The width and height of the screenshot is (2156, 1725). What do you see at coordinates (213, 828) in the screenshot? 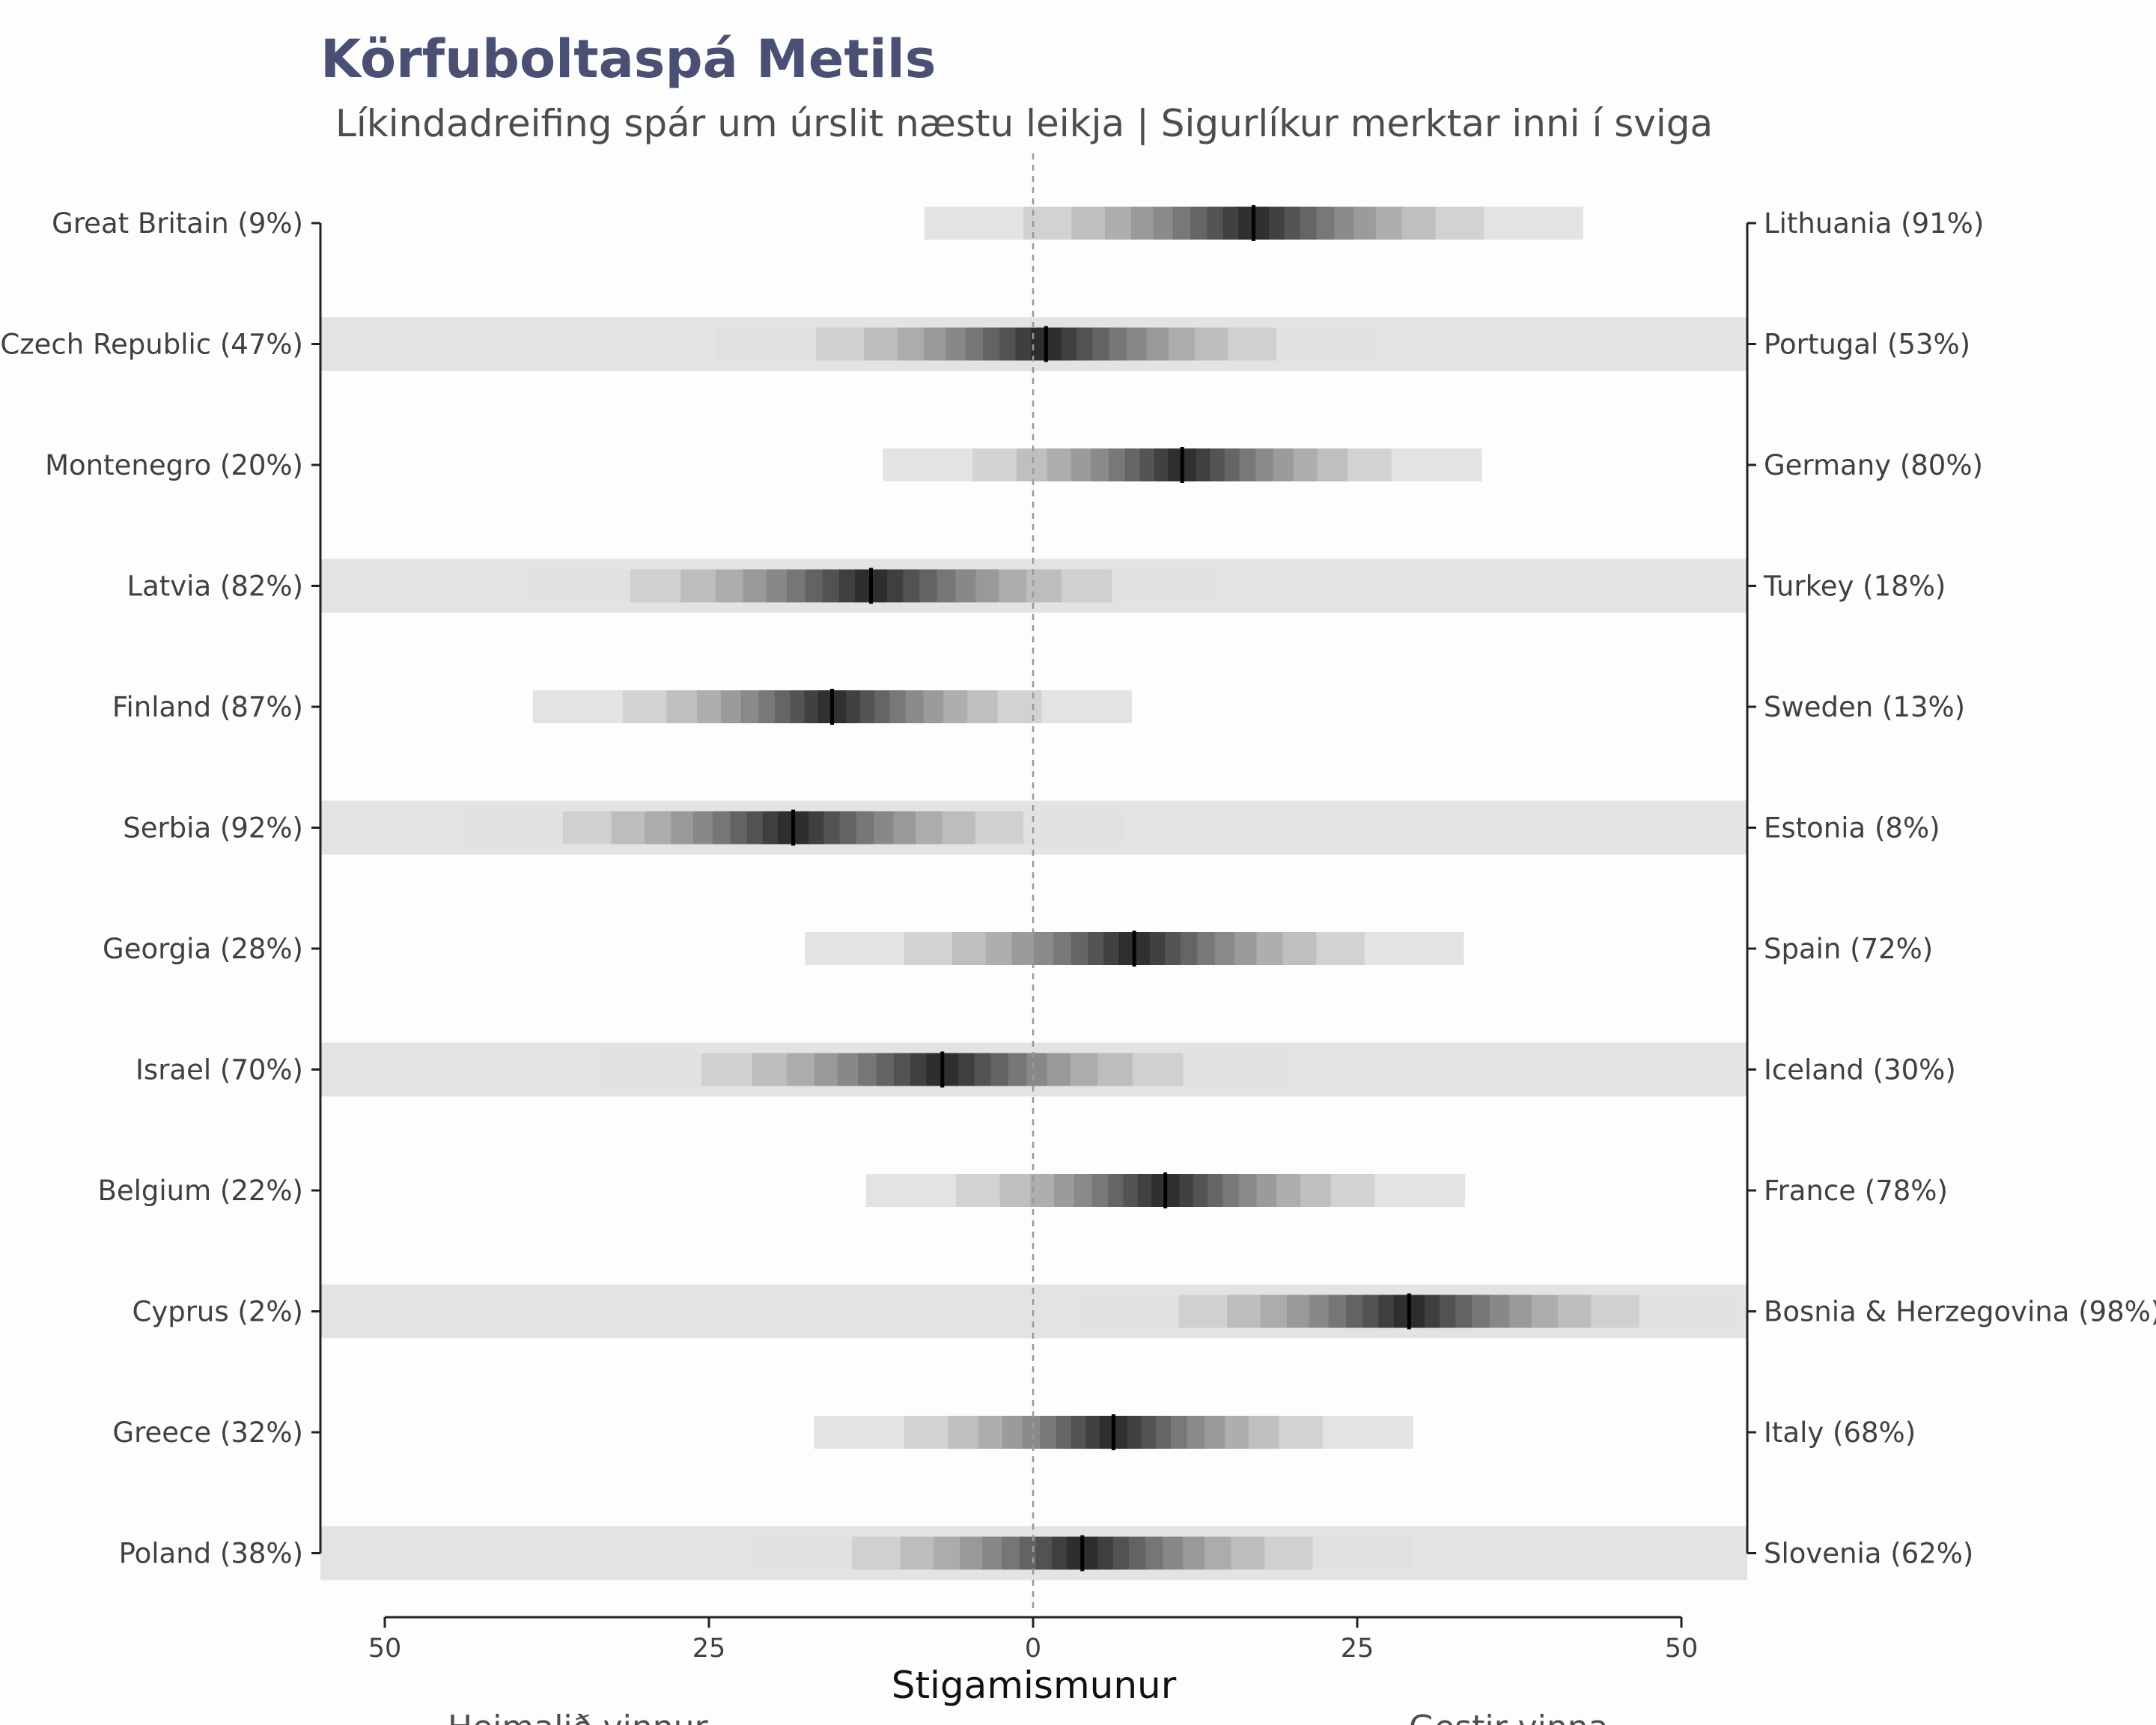
I see `home-team-label: Serbia (92%)` at bounding box center [213, 828].